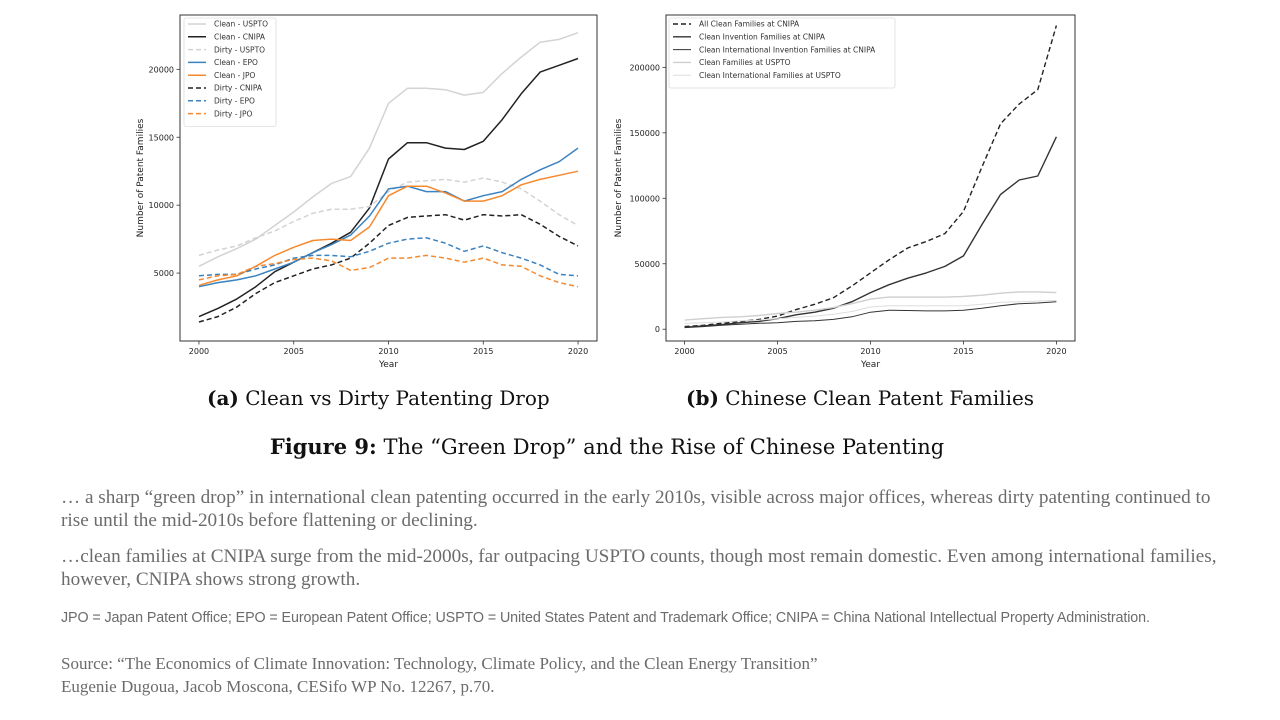 The width and height of the screenshot is (1280, 720). I want to click on series-line-dirty-uspto, so click(388, 217).